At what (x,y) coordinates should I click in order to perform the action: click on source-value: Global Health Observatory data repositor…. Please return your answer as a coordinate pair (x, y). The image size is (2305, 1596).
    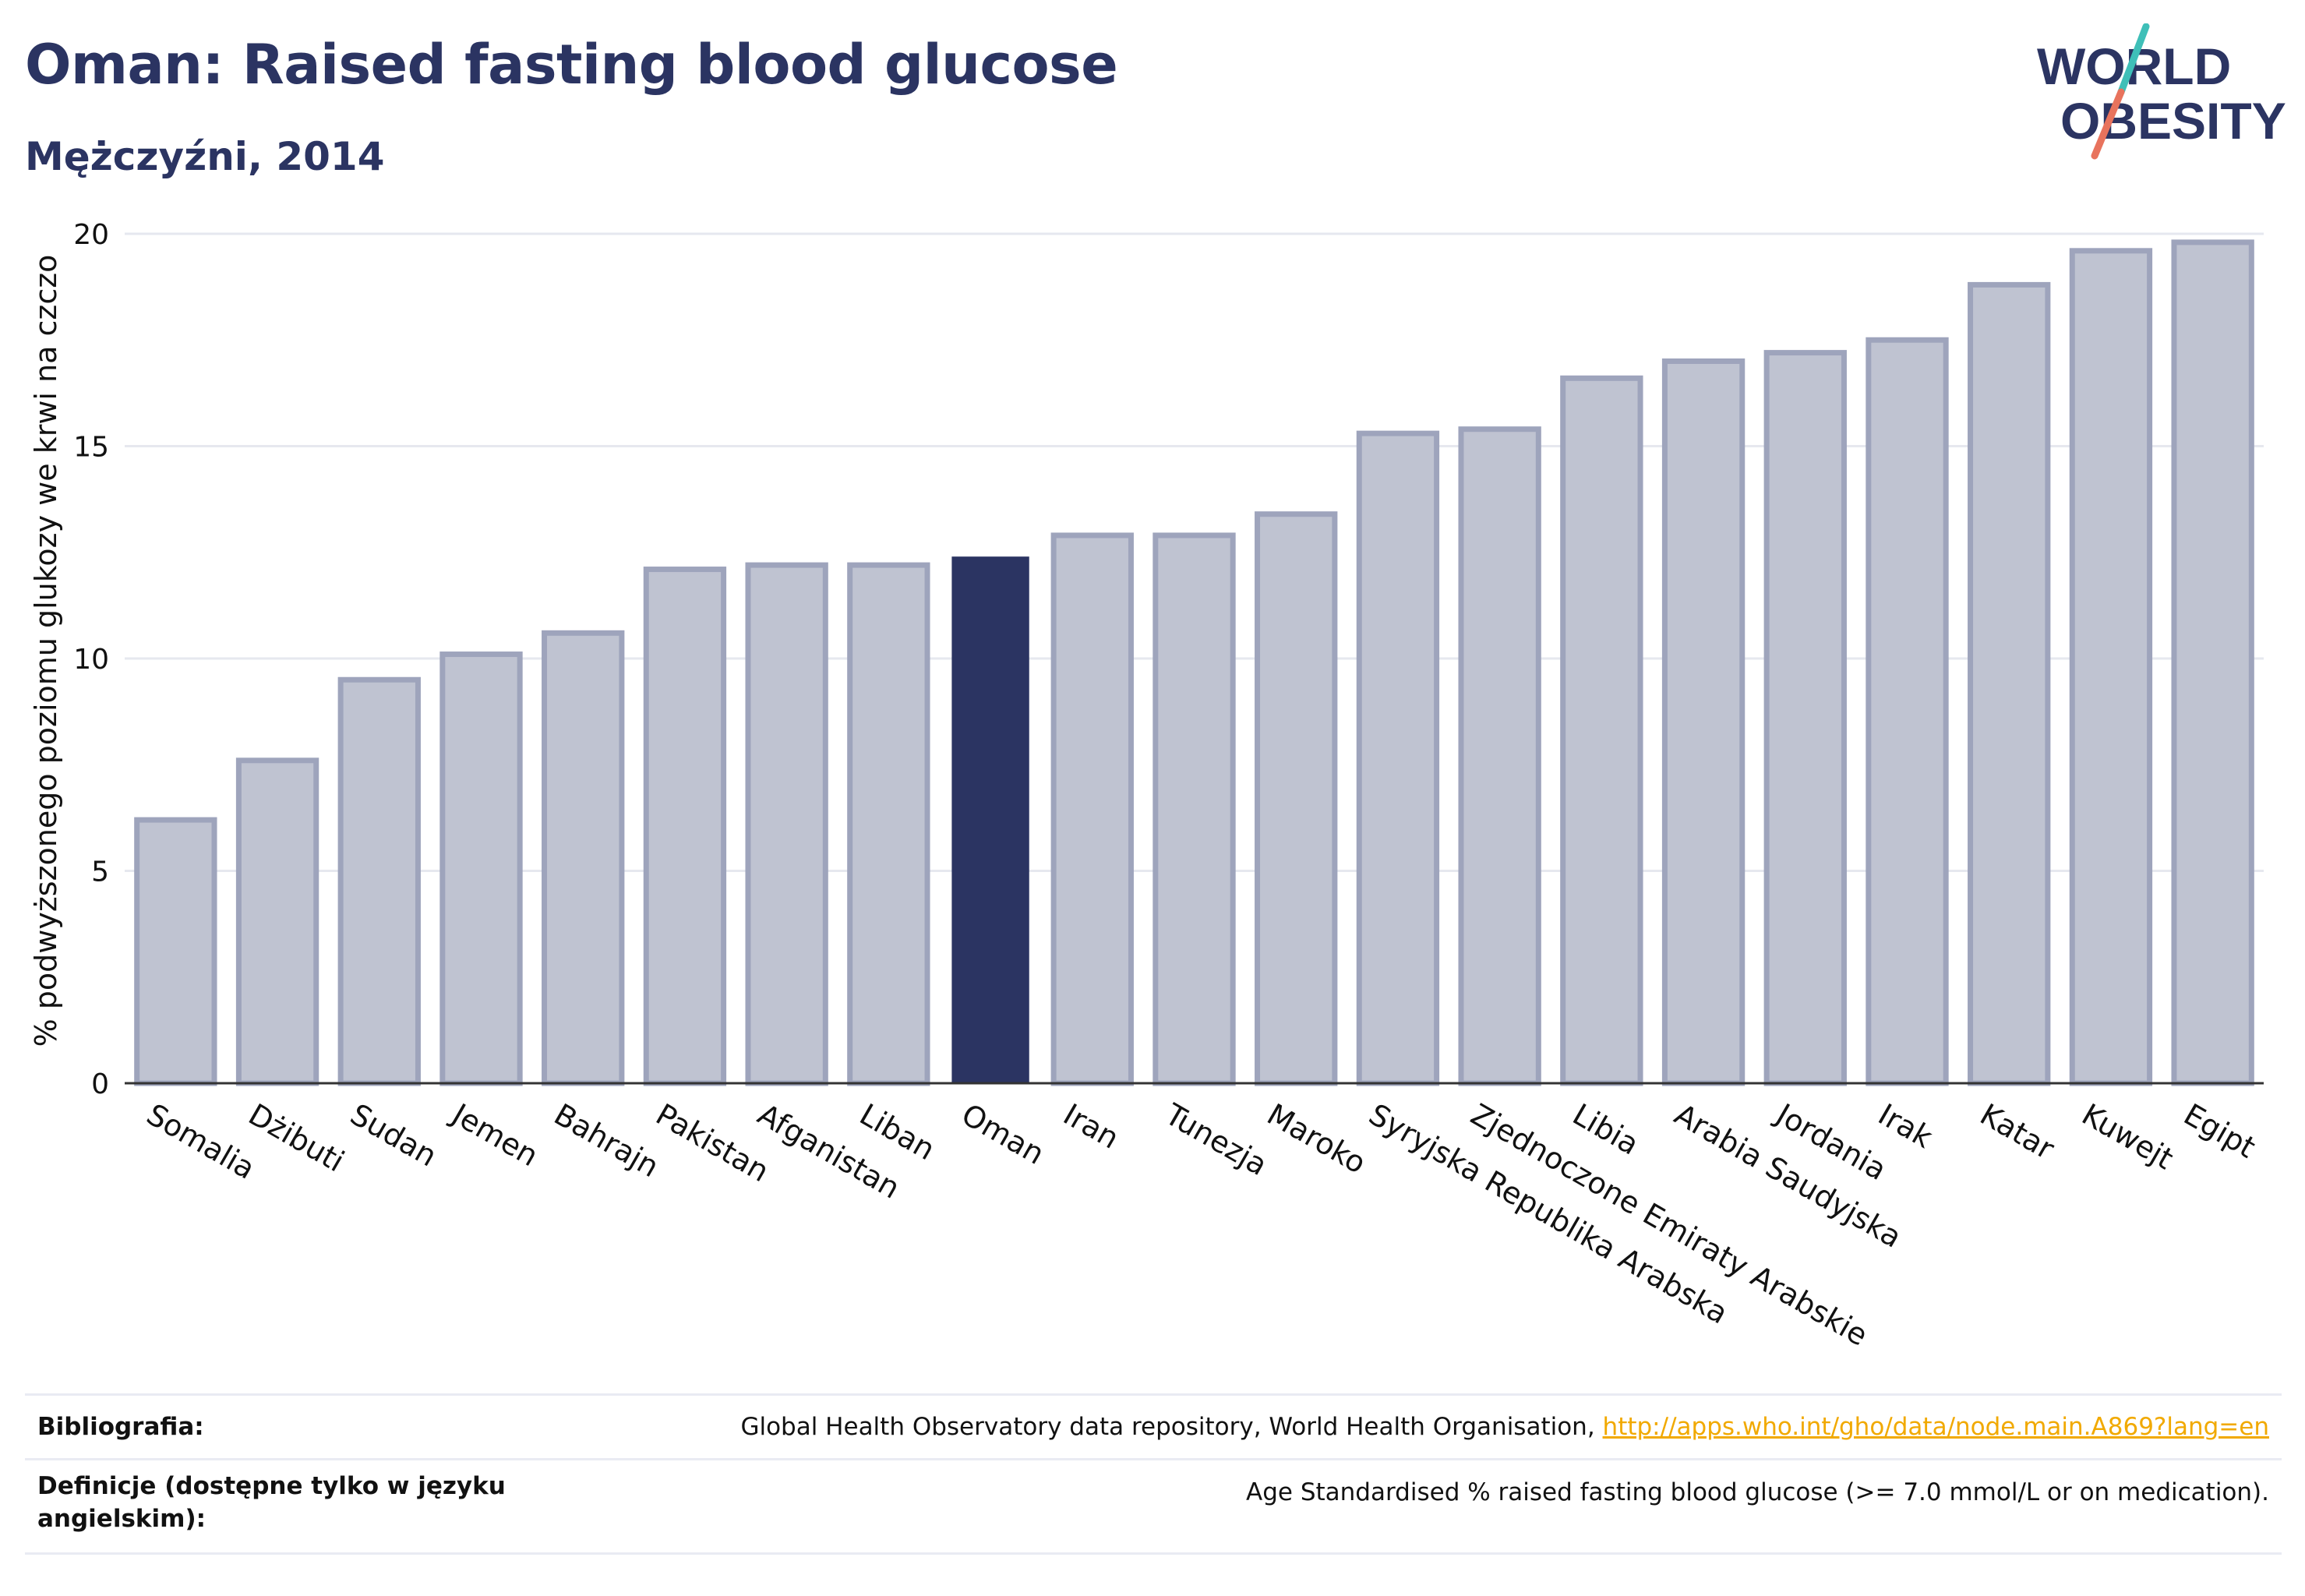
    Looking at the image, I should click on (1504, 1427).